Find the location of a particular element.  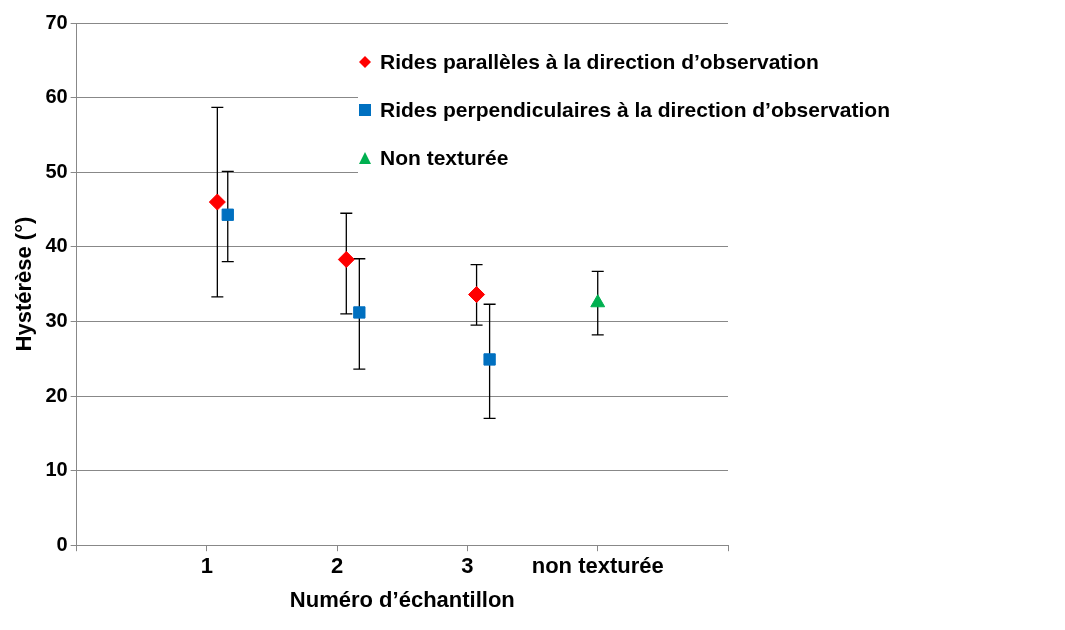

y-axis-title: Hystérèse (°) is located at coordinates (24, 284).